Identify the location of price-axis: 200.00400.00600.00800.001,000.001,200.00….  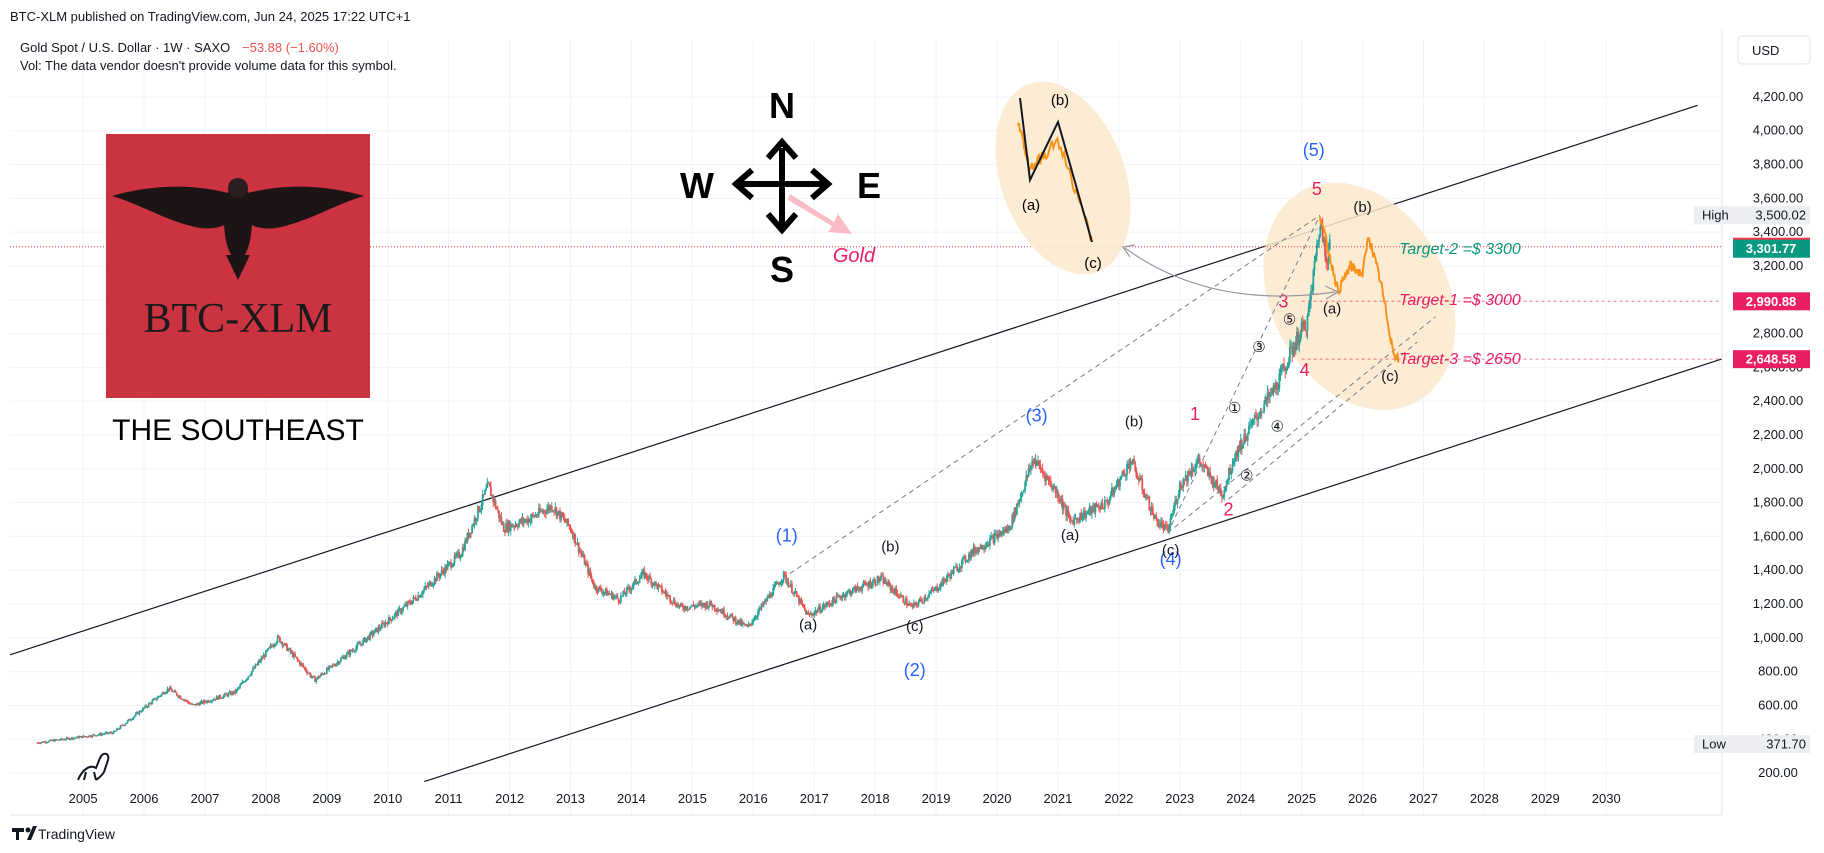
(1762, 422).